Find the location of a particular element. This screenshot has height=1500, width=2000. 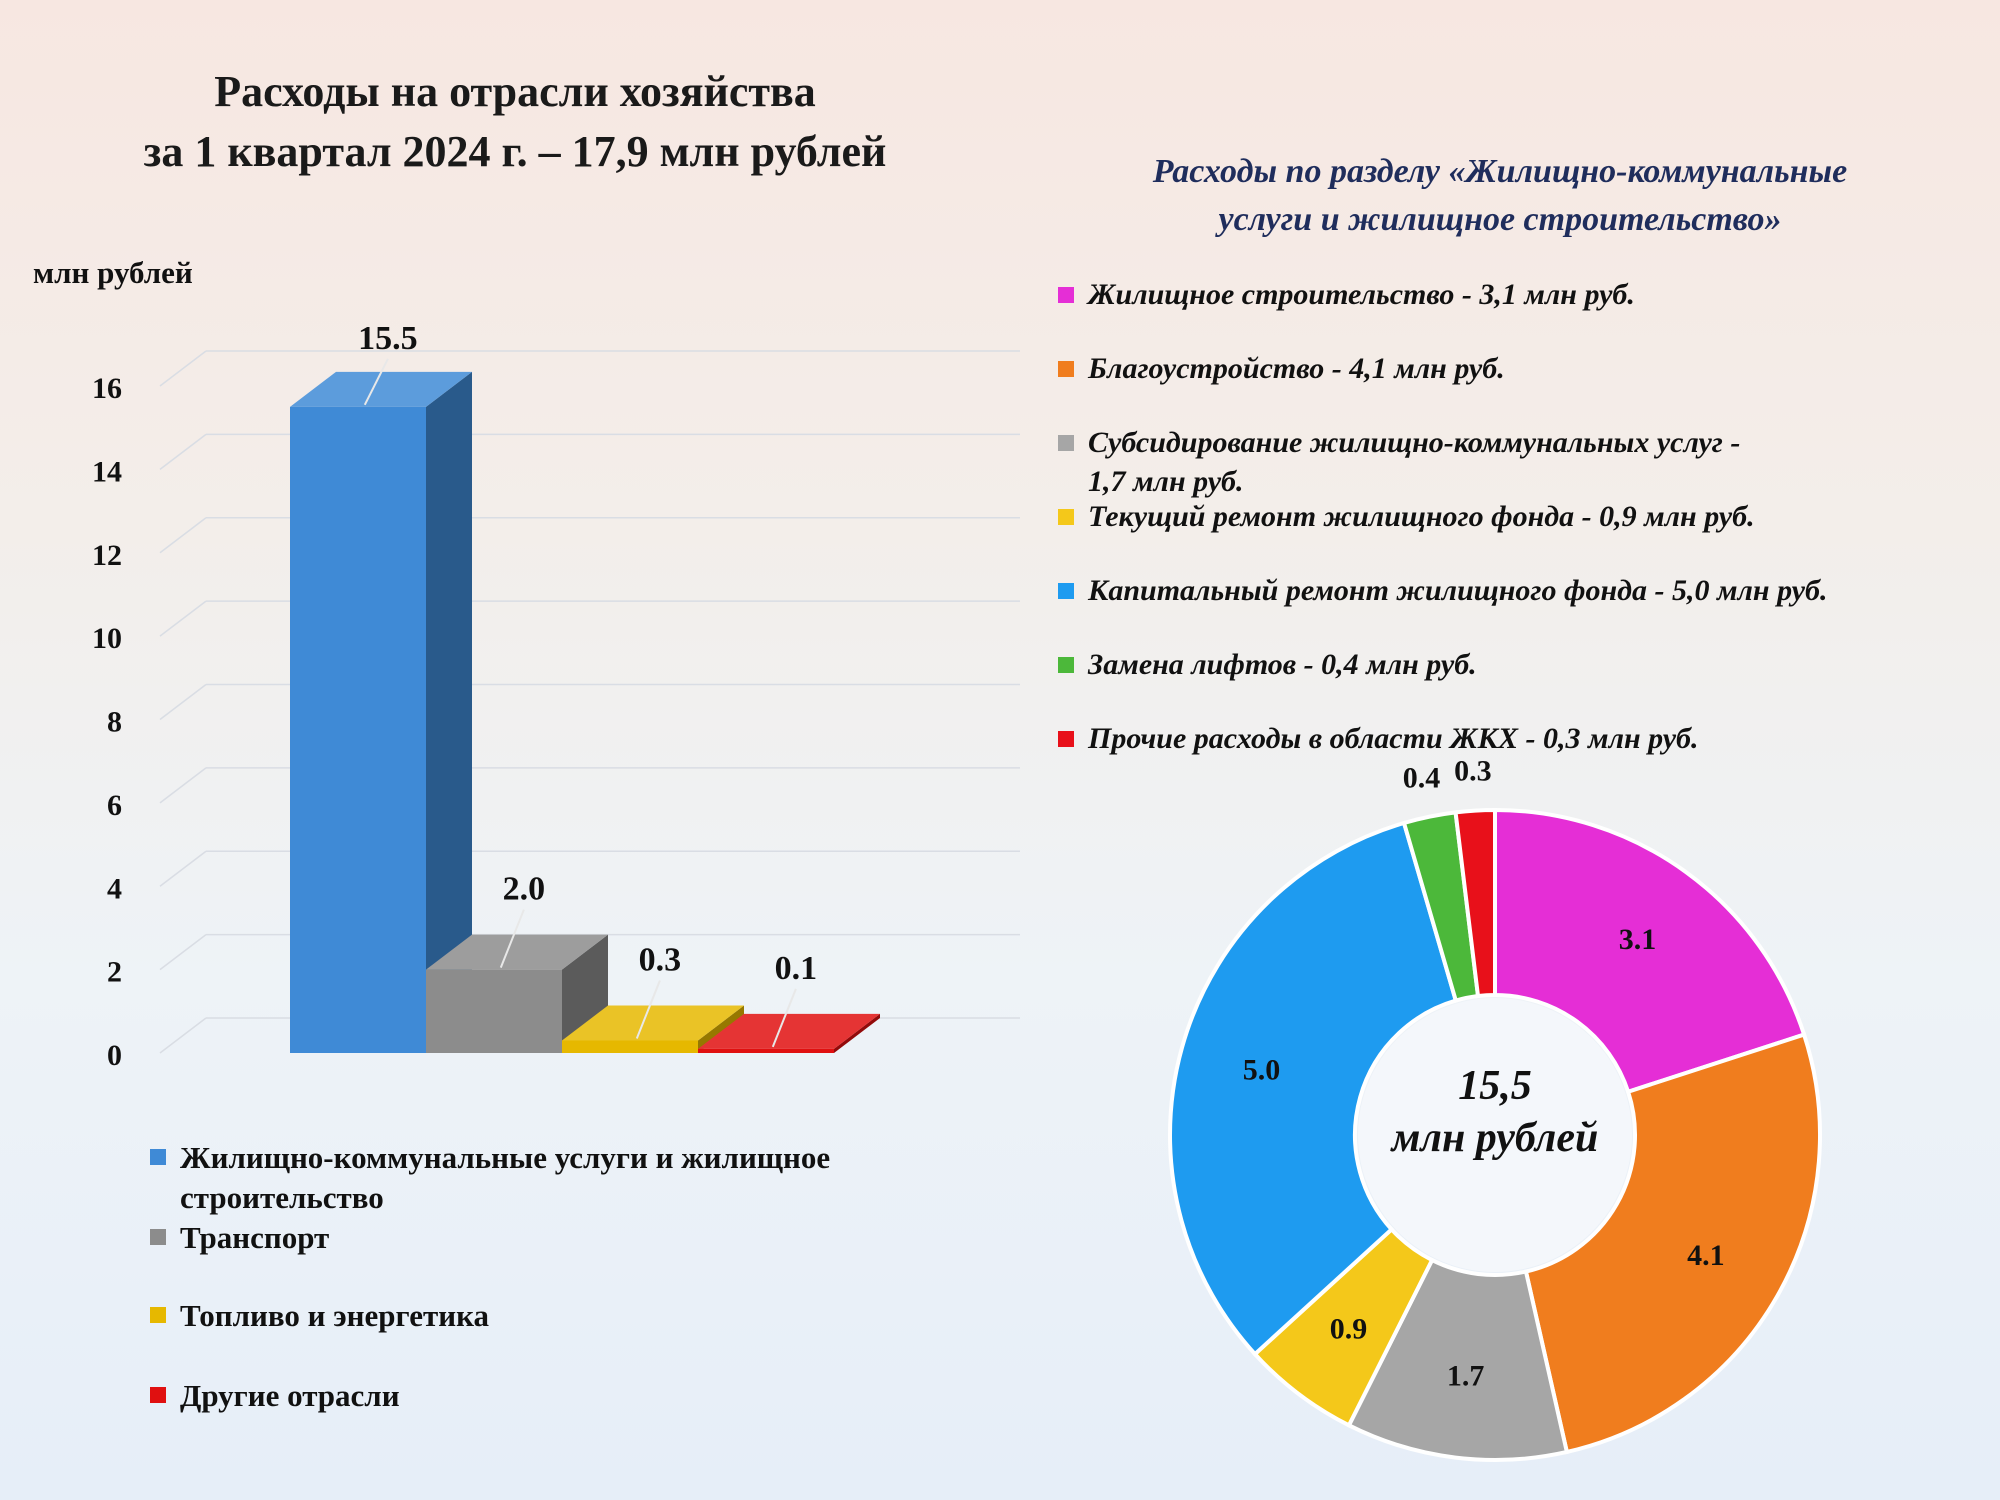

y-tick-label: 8 is located at coordinates (114, 722).